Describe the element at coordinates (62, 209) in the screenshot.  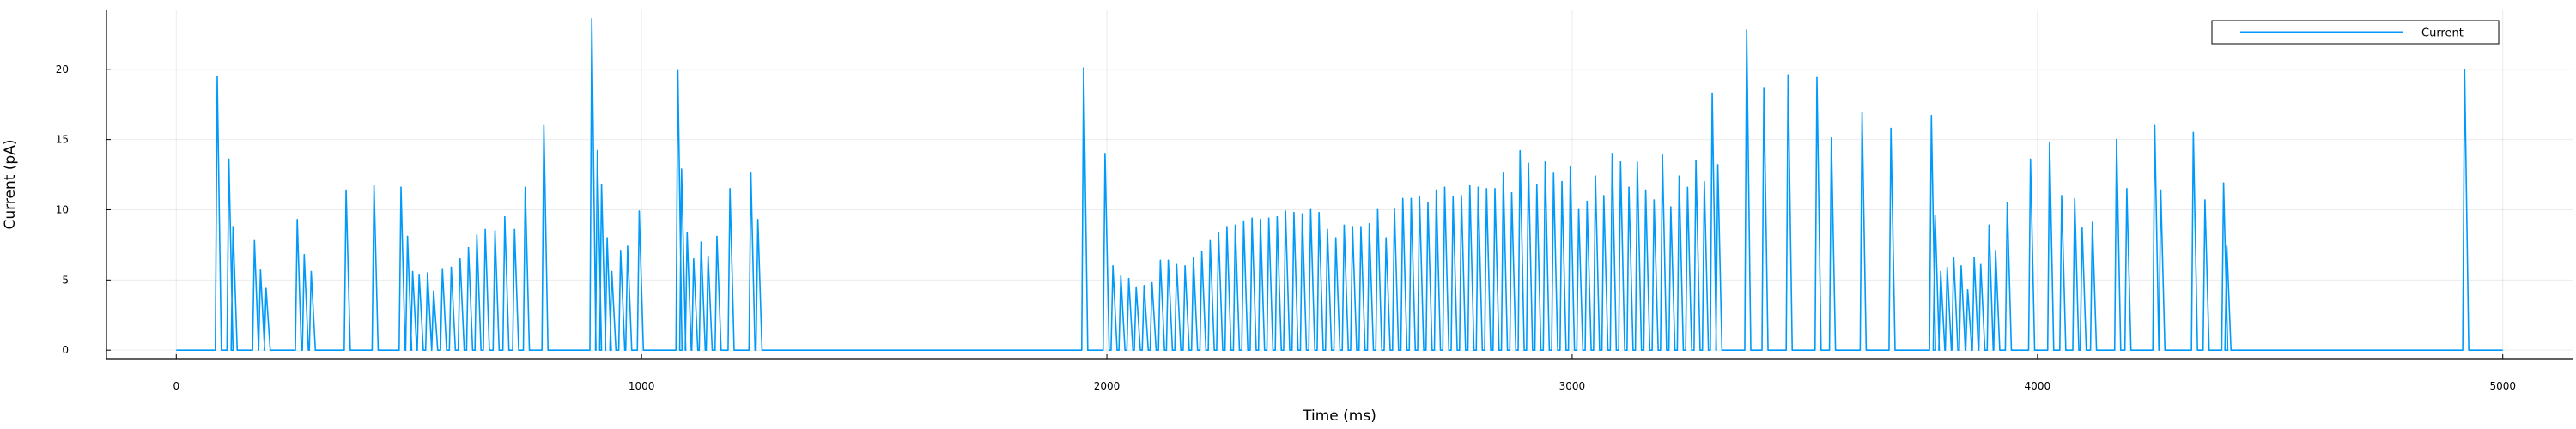
I see `y-tick-label: 10` at that location.